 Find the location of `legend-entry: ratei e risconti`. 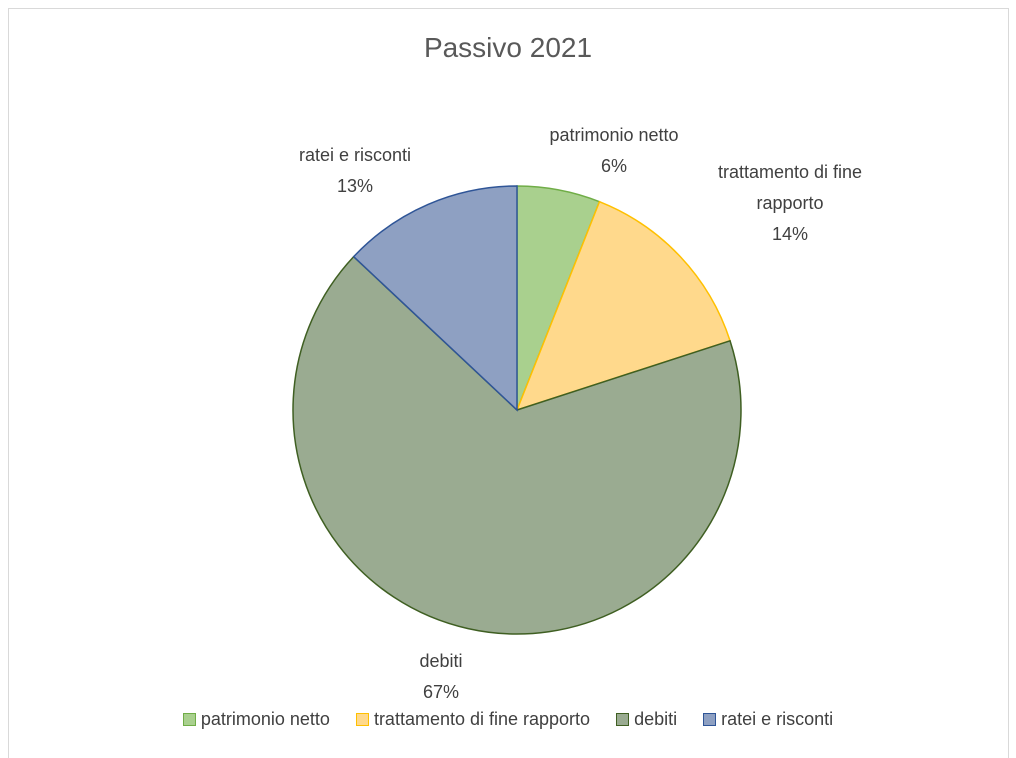

legend-entry: ratei e risconti is located at coordinates (768, 719).